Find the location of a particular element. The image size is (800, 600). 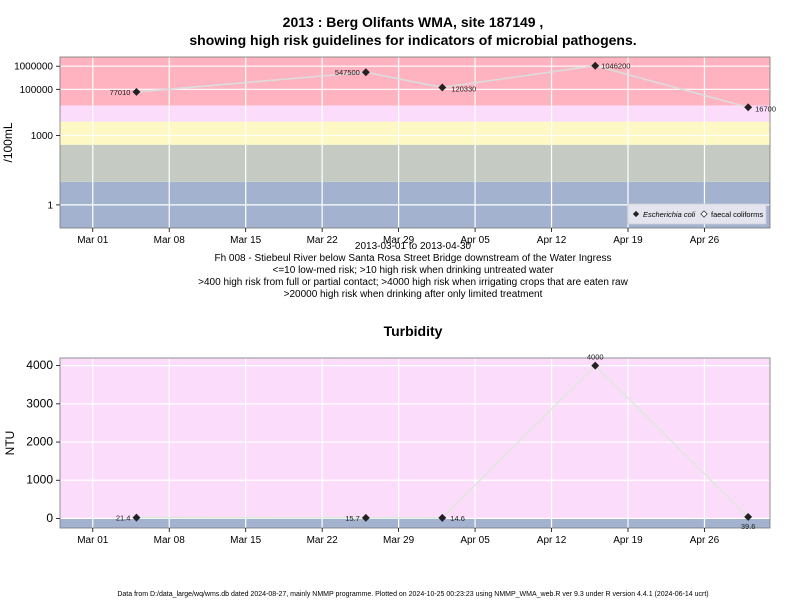

y-axis-label: /100mL is located at coordinates (8, 142).